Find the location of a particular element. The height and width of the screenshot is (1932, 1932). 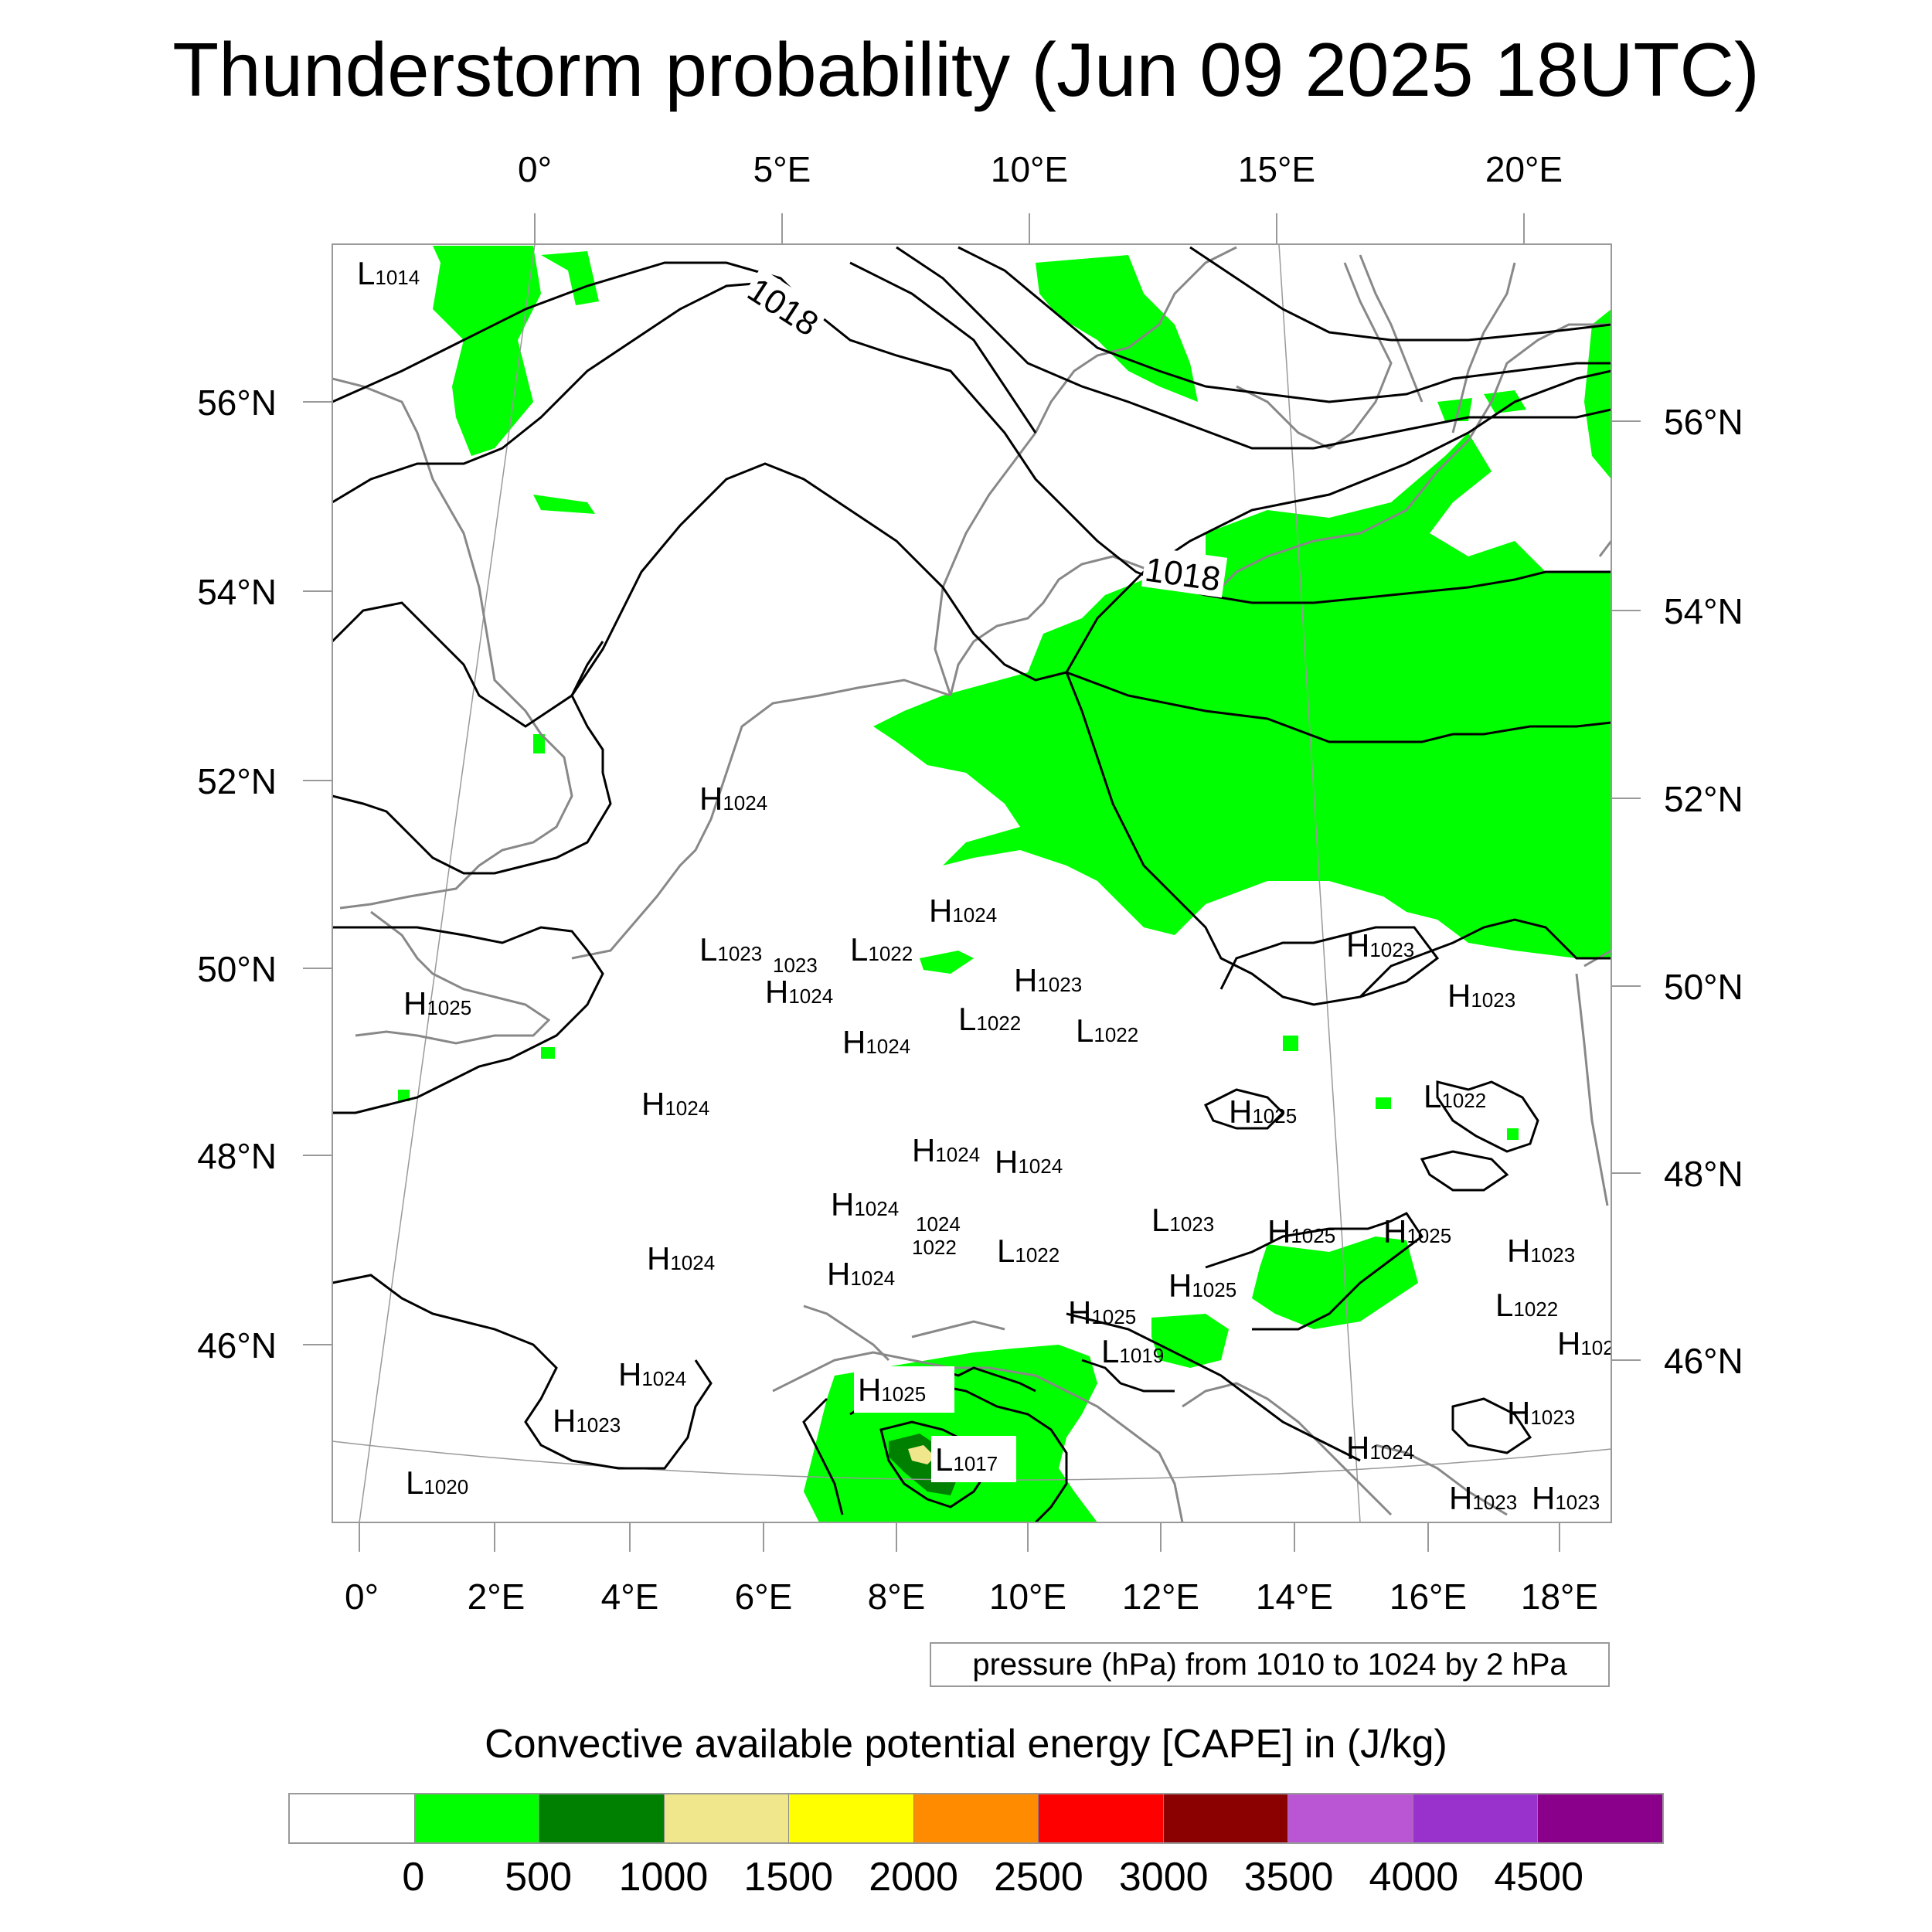

isobar-labels: 1018 1018 is located at coordinates (984, 433).